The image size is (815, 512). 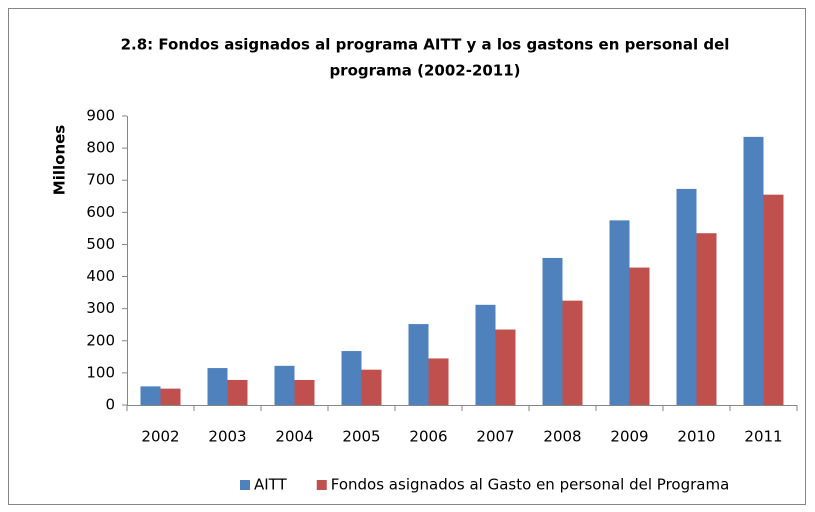 What do you see at coordinates (110, 405) in the screenshot?
I see `y-tick-label: 0` at bounding box center [110, 405].